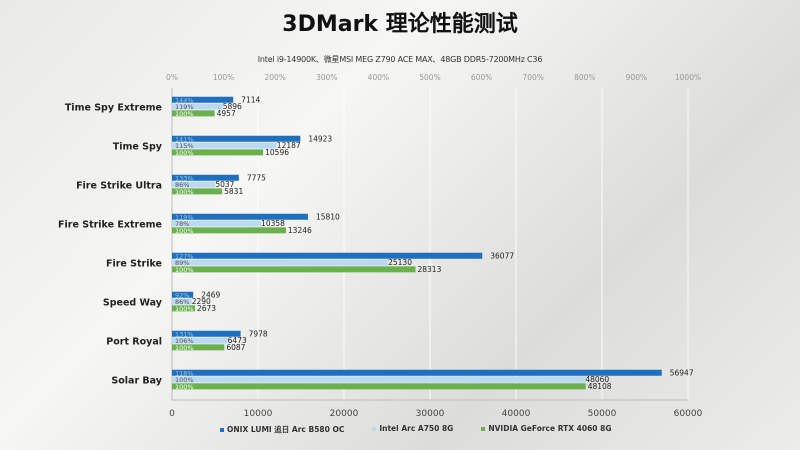  I want to click on category-label: Fire Strike, so click(134, 264).